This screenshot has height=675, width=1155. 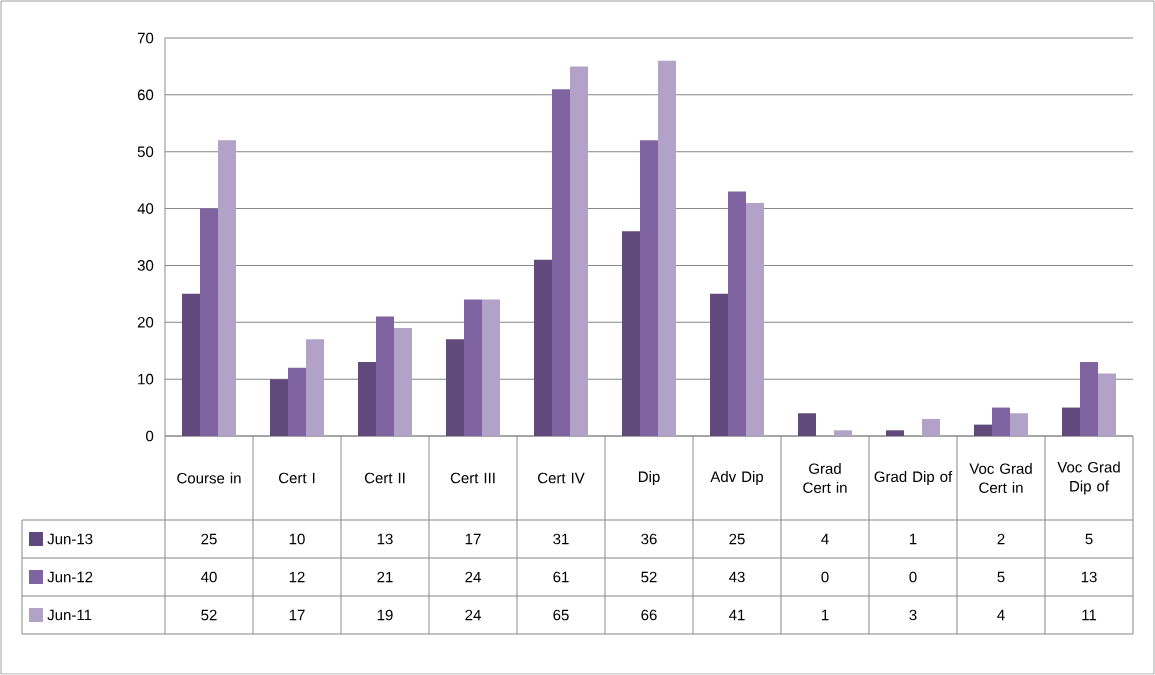 What do you see at coordinates (913, 615) in the screenshot?
I see `data-label: 3` at bounding box center [913, 615].